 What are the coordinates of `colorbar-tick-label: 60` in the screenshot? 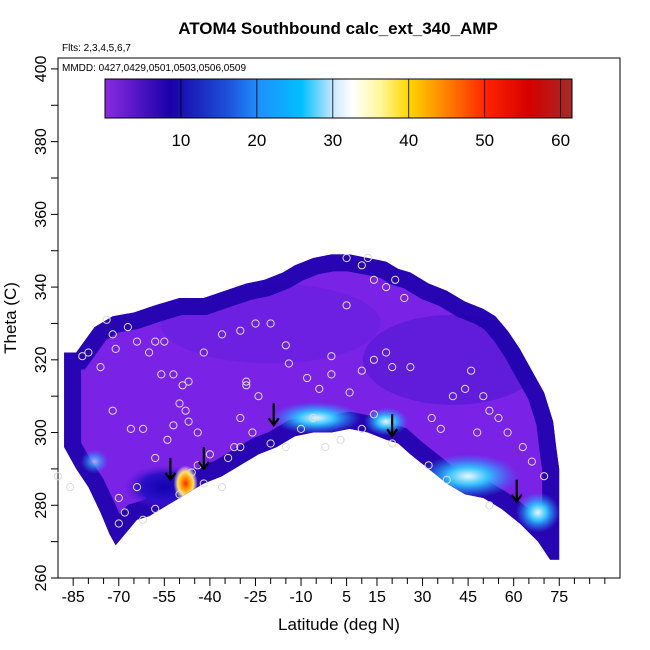 It's located at (560, 140).